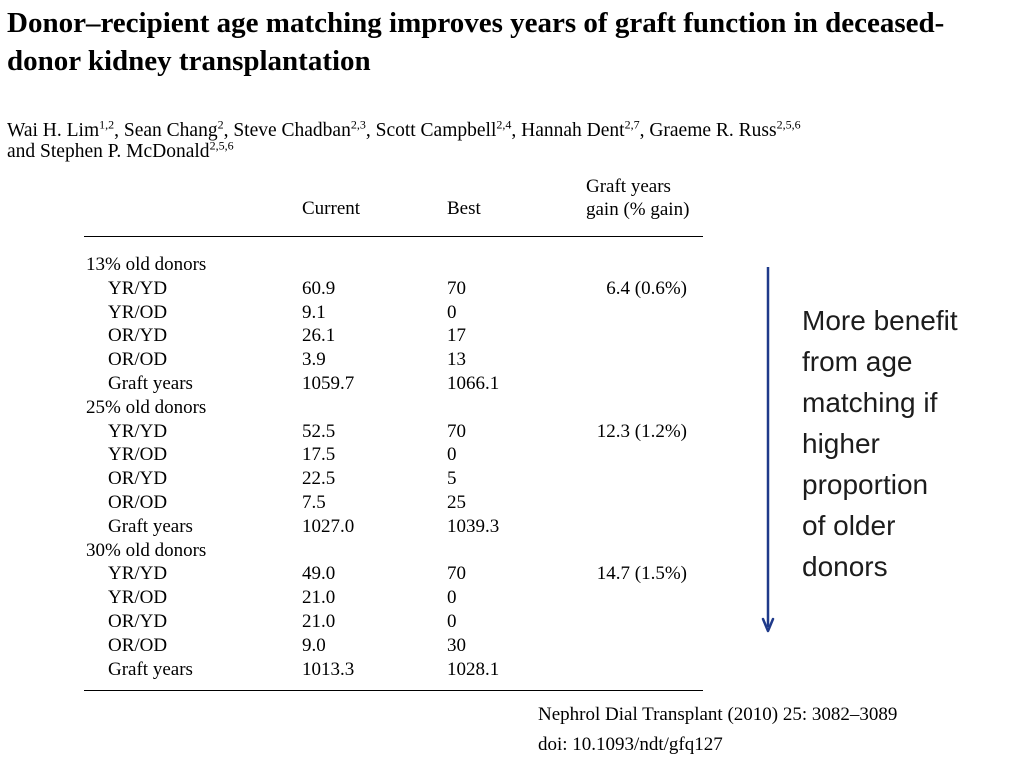  What do you see at coordinates (637, 198) in the screenshot?
I see `col-header-gain: Graft years gain (% gain)` at bounding box center [637, 198].